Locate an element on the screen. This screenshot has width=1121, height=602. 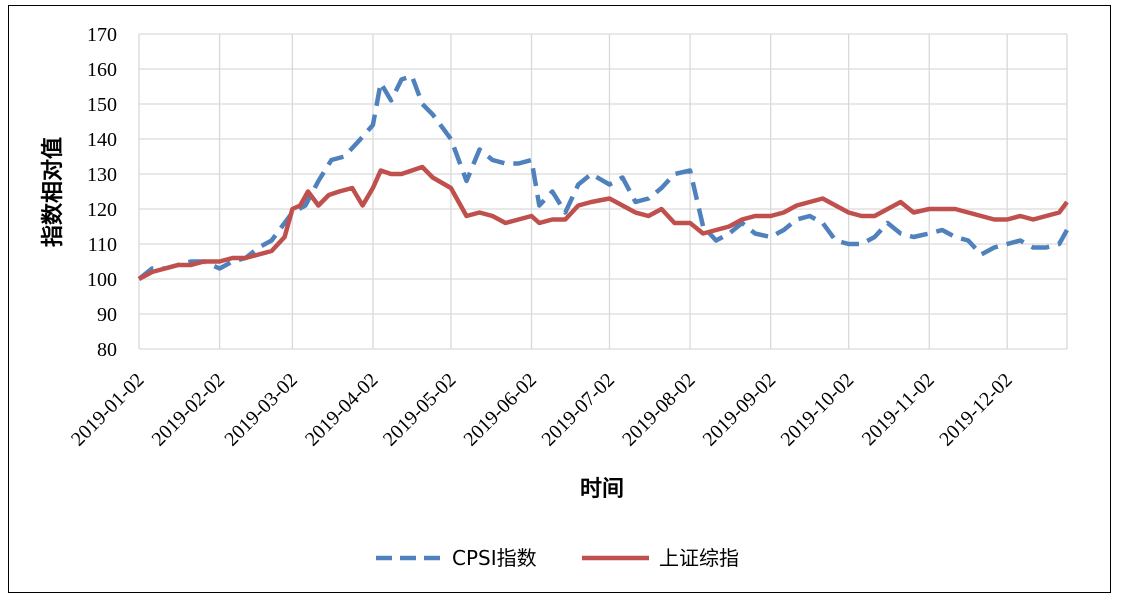
x-tick-label: 2019-05-02 is located at coordinates (420, 410).